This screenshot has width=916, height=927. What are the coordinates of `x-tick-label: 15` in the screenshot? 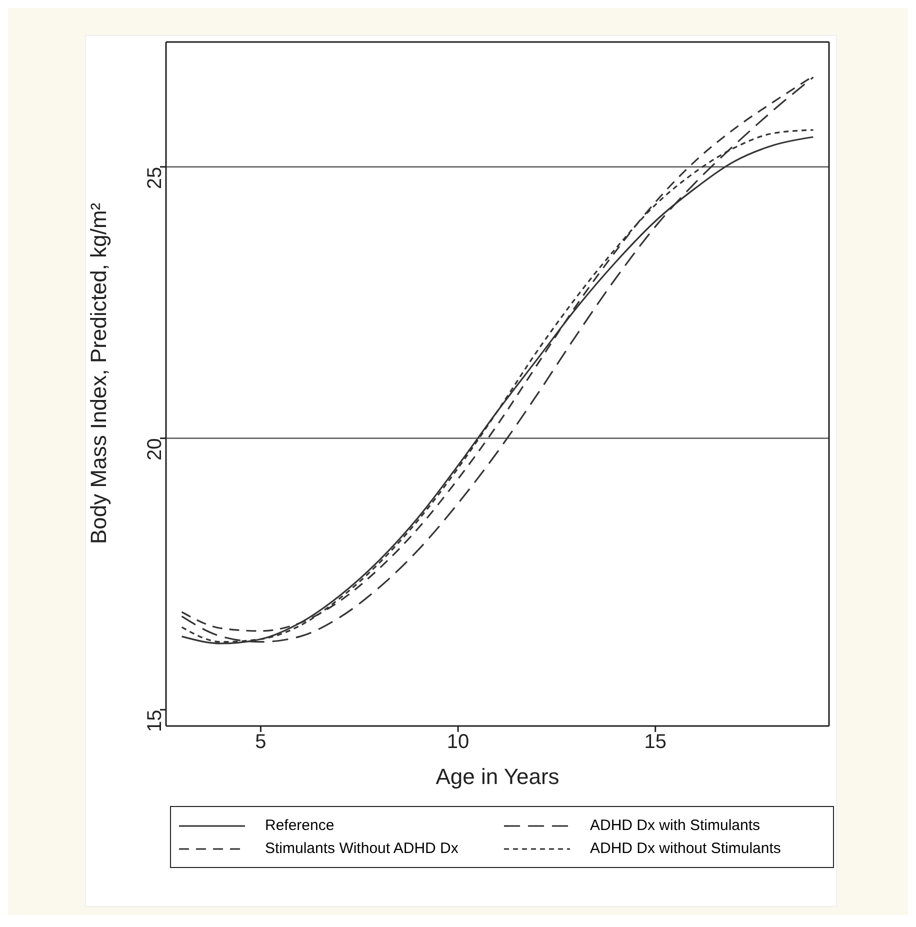 It's located at (655, 742).